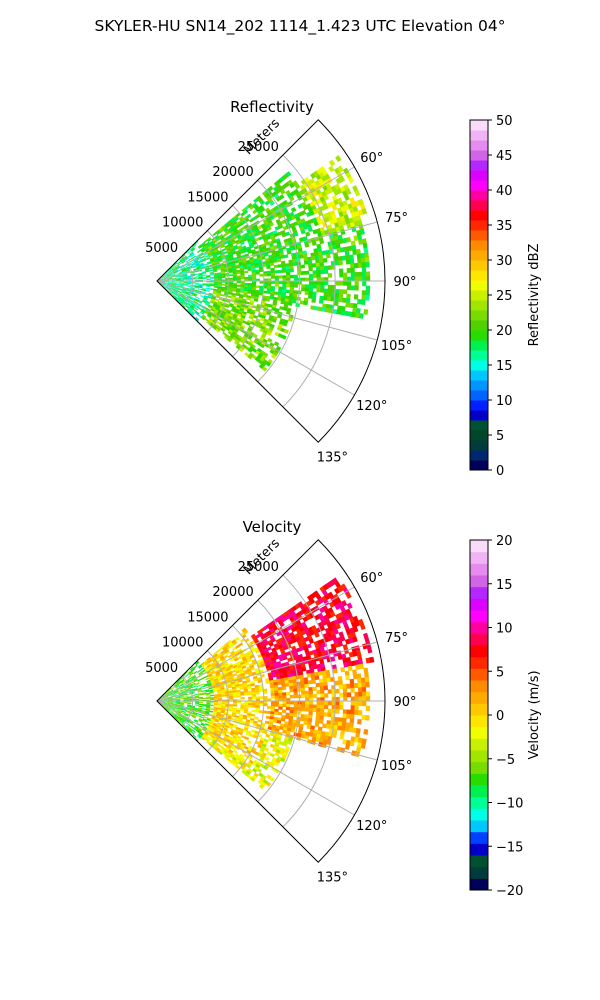  What do you see at coordinates (267, 251) in the screenshot?
I see `azimuth-spoke` at bounding box center [267, 251].